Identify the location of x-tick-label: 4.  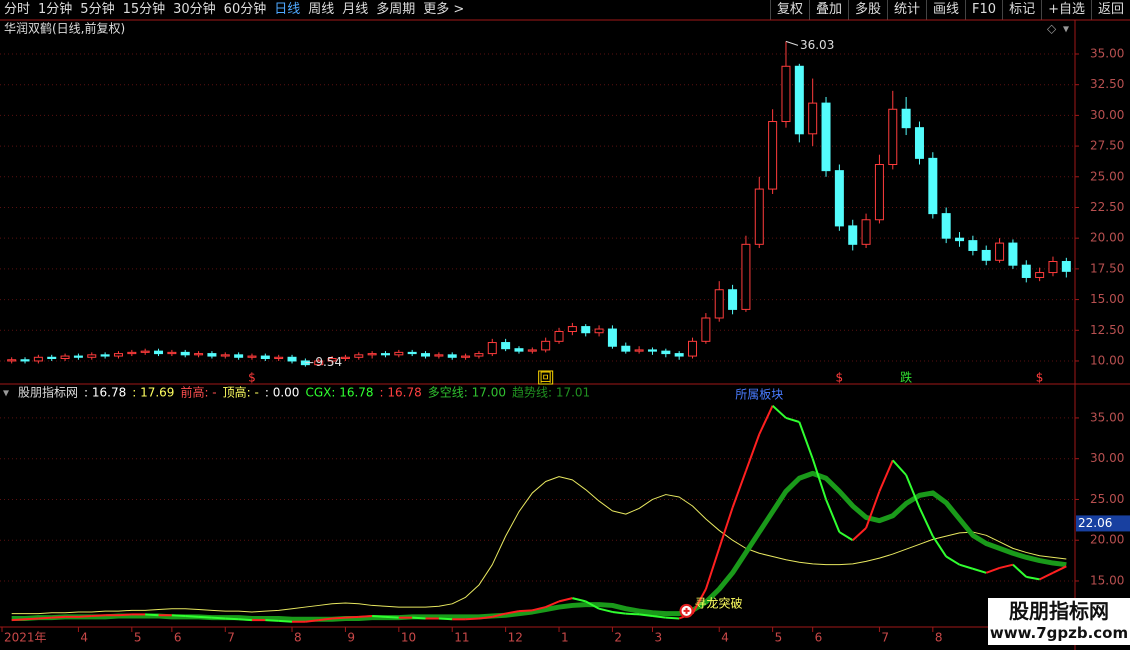
(725, 638).